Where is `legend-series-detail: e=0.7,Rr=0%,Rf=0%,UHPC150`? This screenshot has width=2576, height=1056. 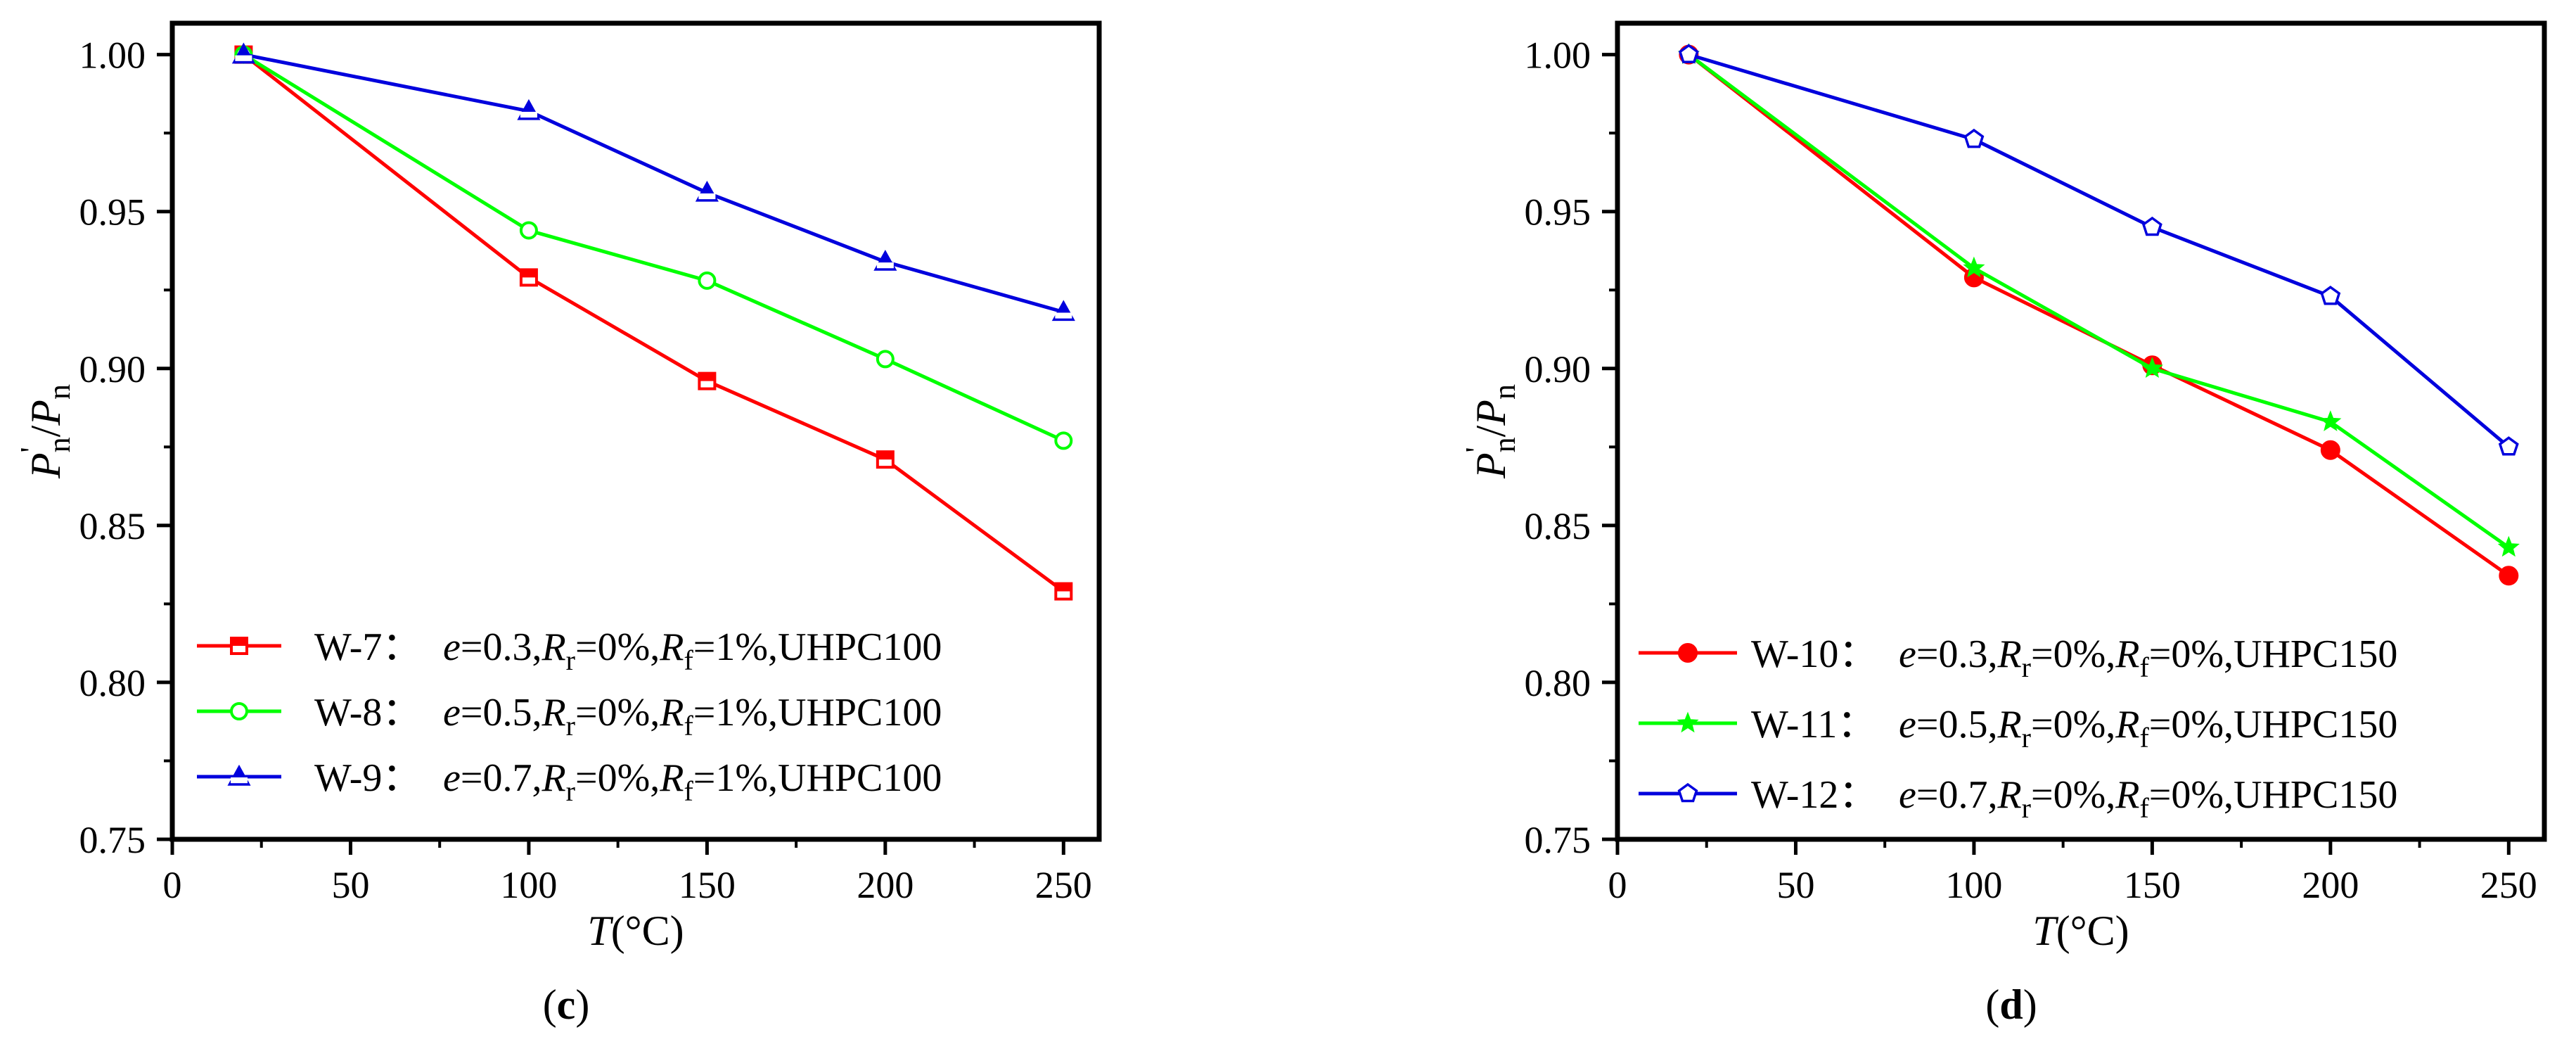 legend-series-detail: e=0.7,Rr=0%,Rf=0%,UHPC150 is located at coordinates (2148, 798).